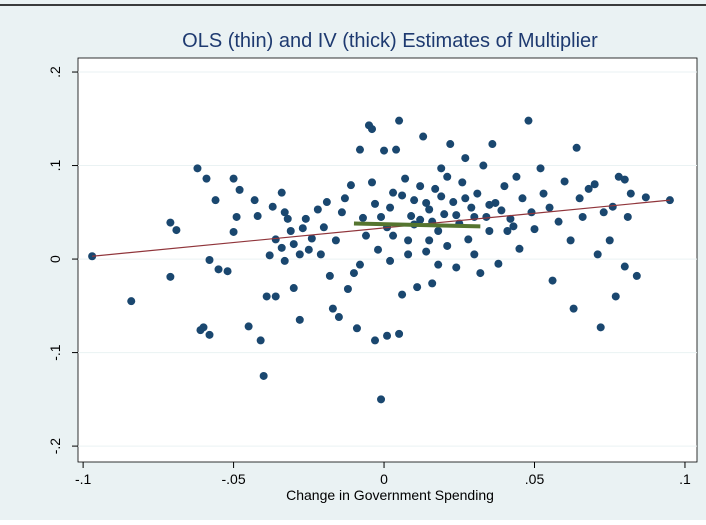  What do you see at coordinates (384, 479) in the screenshot?
I see `x-tick-label: 0` at bounding box center [384, 479].